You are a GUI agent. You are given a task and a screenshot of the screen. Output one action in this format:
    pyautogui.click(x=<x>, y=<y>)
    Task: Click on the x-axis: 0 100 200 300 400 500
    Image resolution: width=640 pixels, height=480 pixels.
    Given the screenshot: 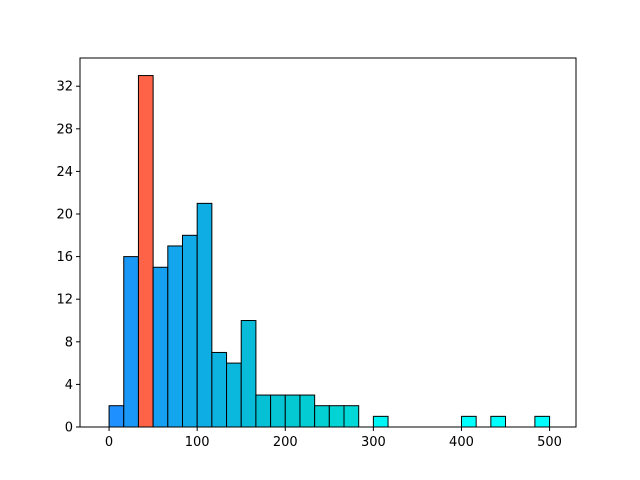 What is the action you would take?
    pyautogui.click(x=333, y=438)
    